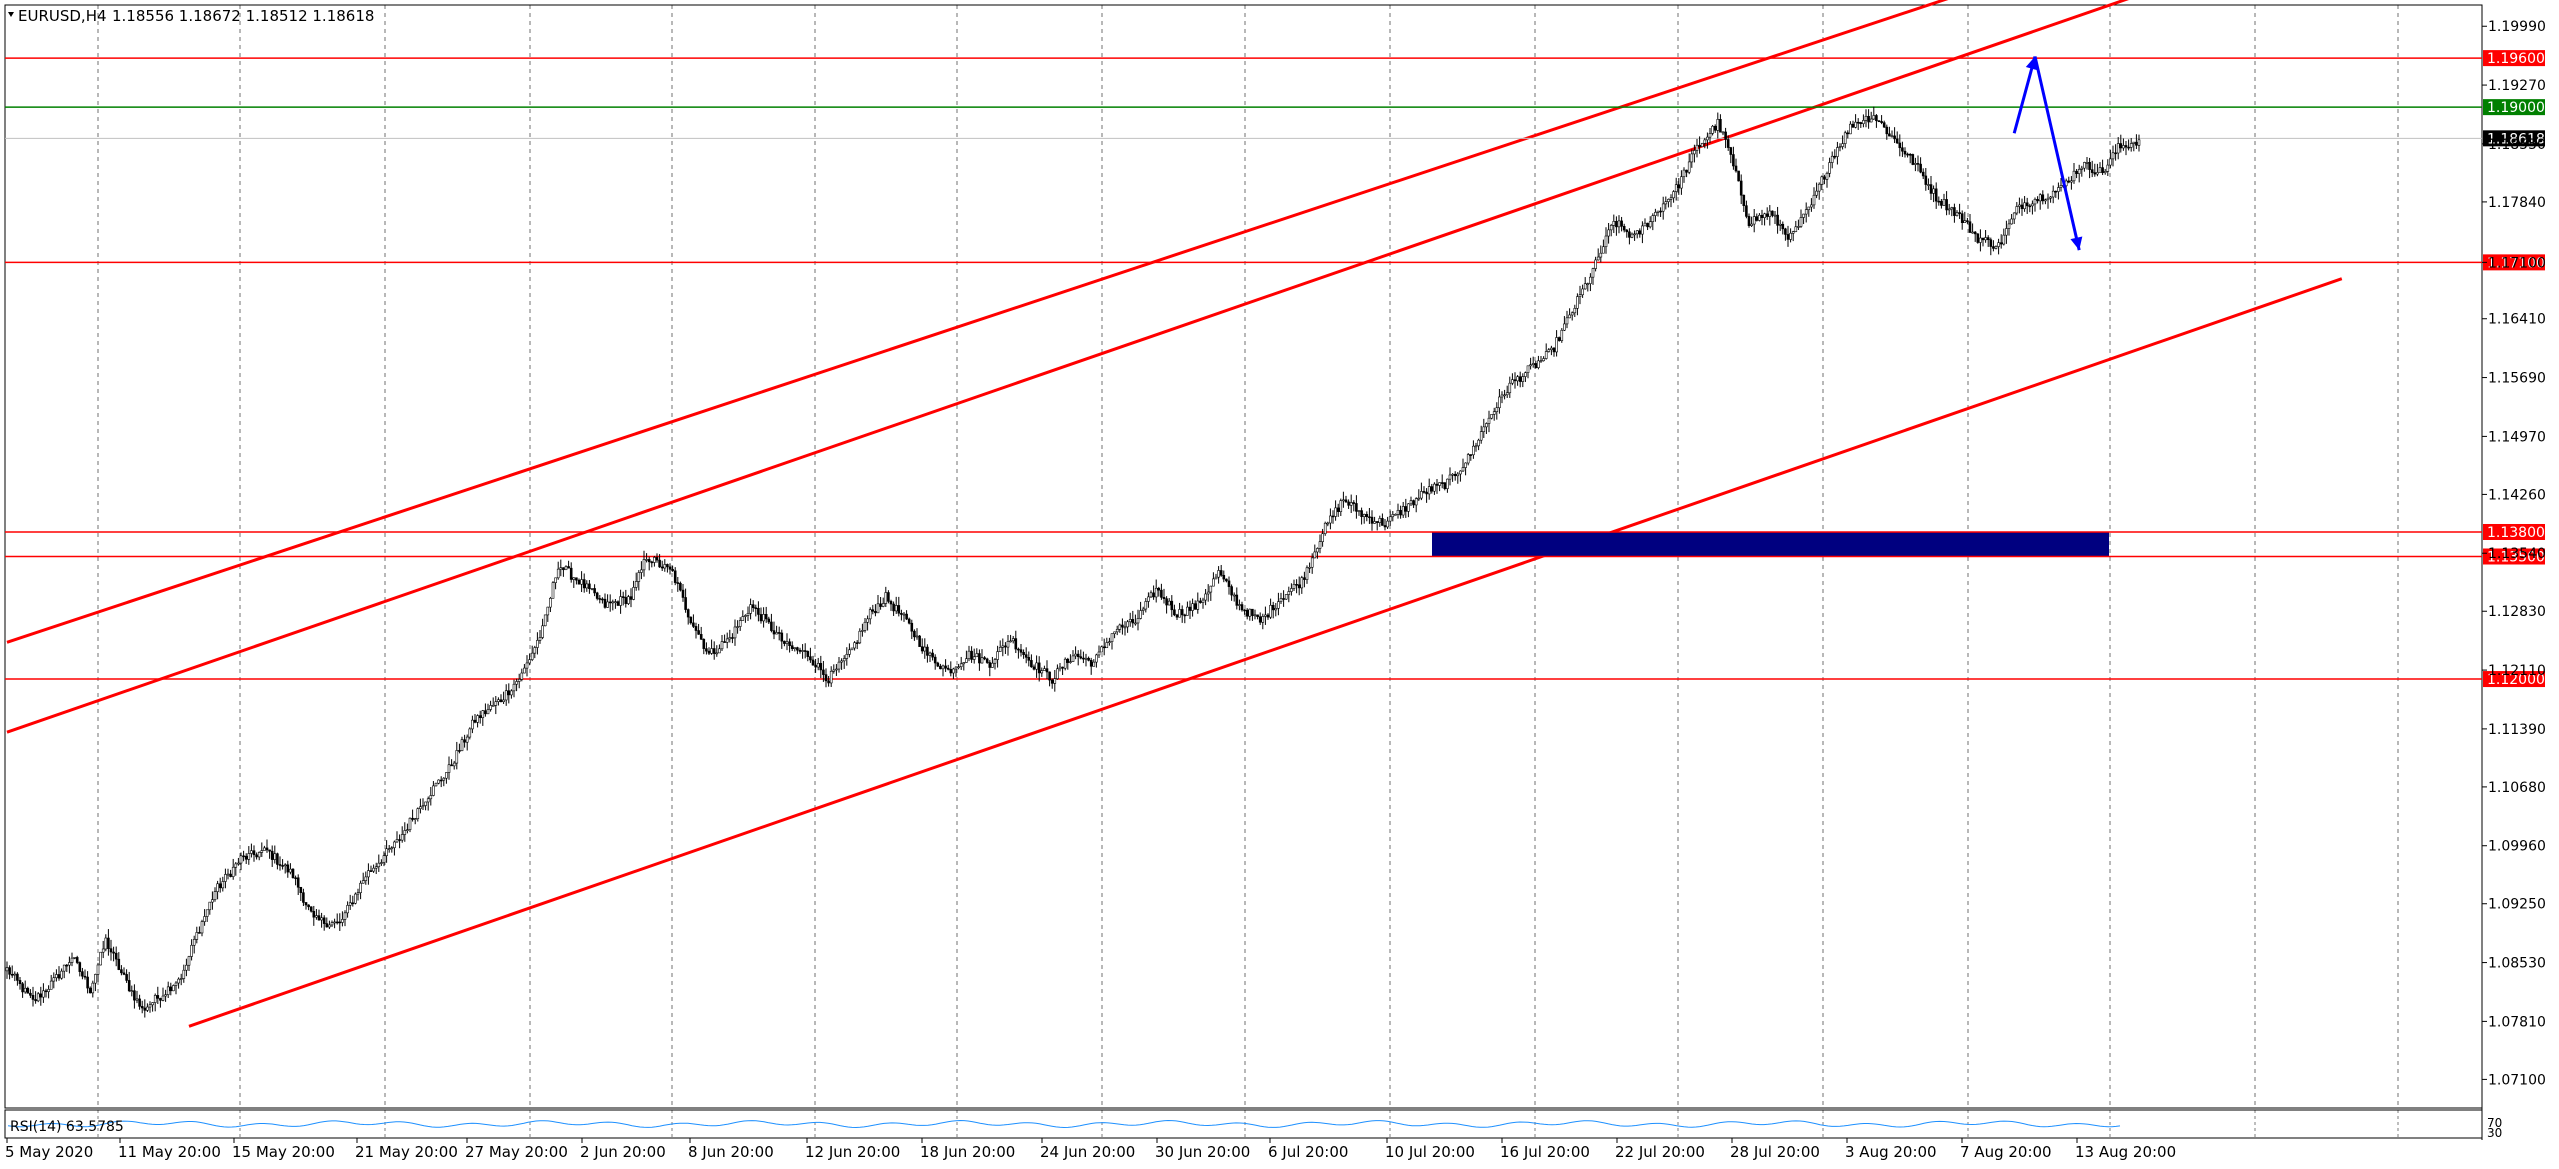  I want to click on ohlc-values: 1.18556 1.18672 1.18512 1.18618, so click(243, 16).